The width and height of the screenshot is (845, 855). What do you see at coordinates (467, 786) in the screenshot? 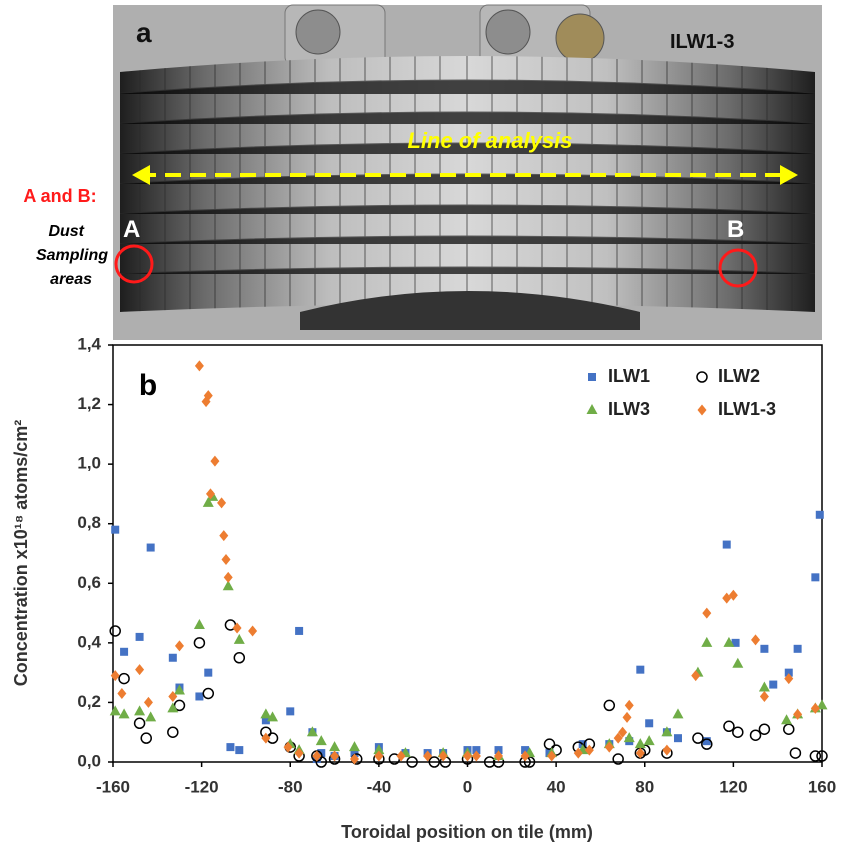
I see `x-tick-label: 0` at bounding box center [467, 786].